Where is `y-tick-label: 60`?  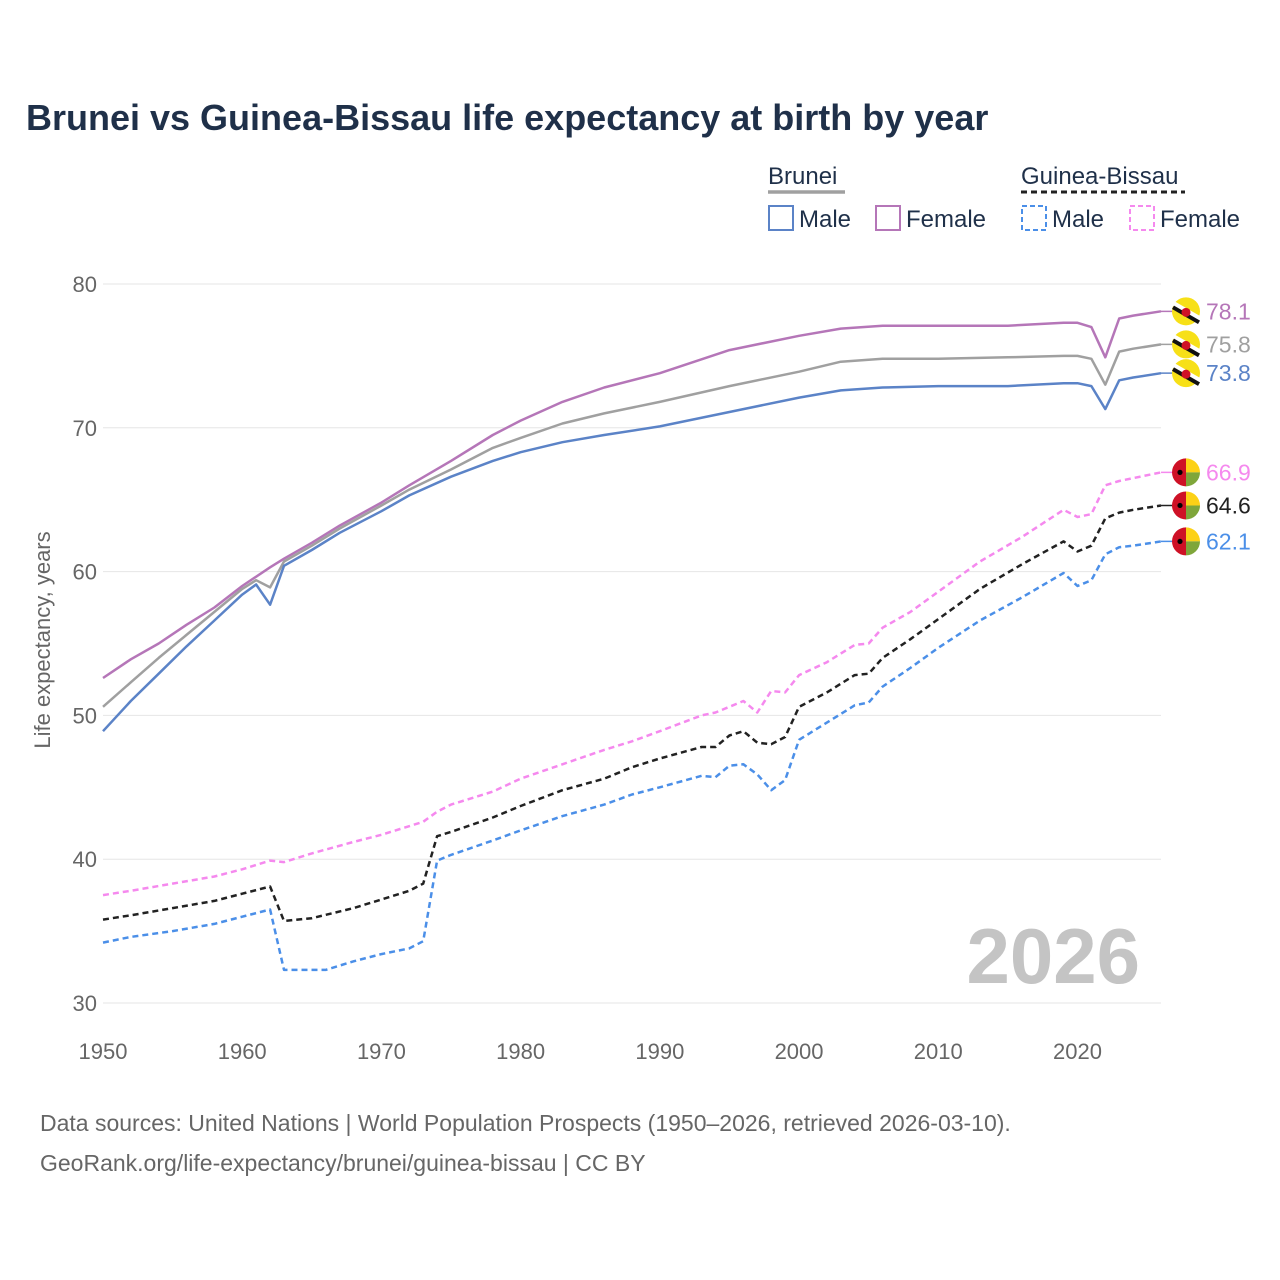 y-tick-label: 60 is located at coordinates (85, 572).